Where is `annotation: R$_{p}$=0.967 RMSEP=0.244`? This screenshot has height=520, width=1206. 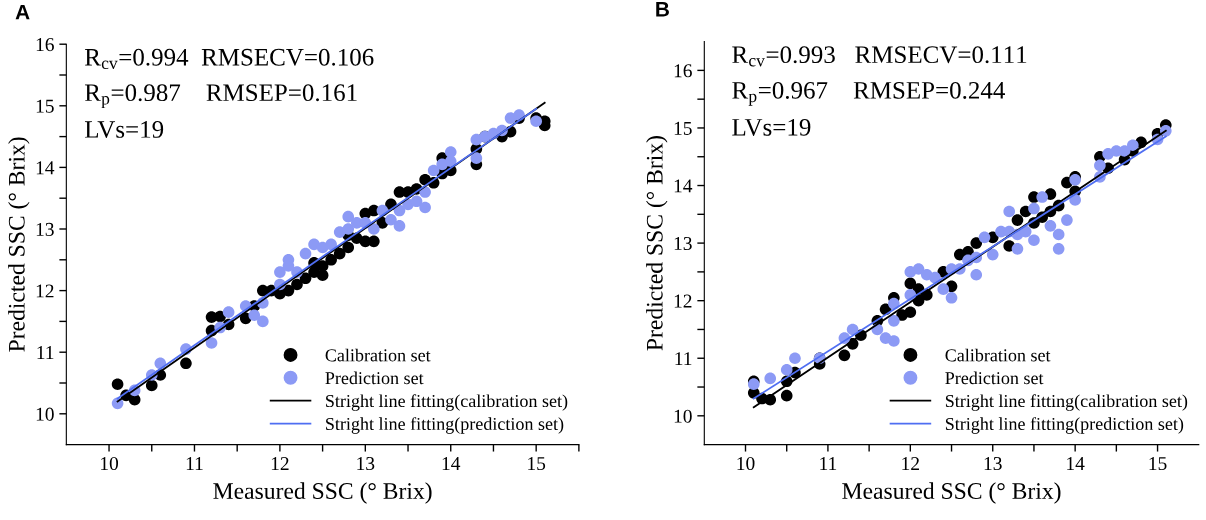
annotation: R$_{p}$=0.967 RMSEP=0.244 is located at coordinates (868, 93).